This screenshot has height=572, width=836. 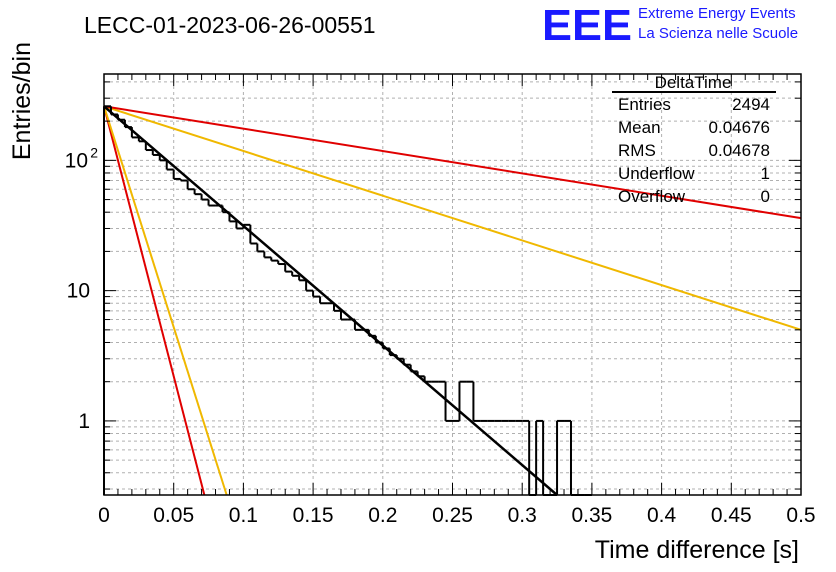 What do you see at coordinates (800, 515) in the screenshot?
I see `x-tick-label: 0.5` at bounding box center [800, 515].